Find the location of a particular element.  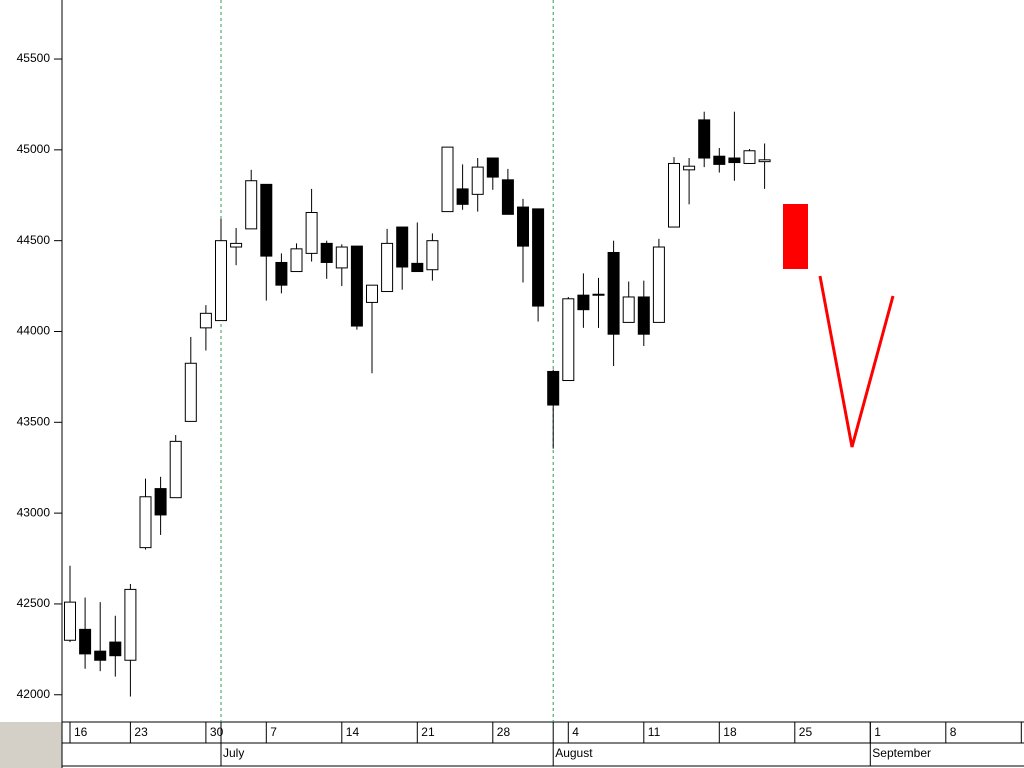

annotation-box is located at coordinates (795, 236).